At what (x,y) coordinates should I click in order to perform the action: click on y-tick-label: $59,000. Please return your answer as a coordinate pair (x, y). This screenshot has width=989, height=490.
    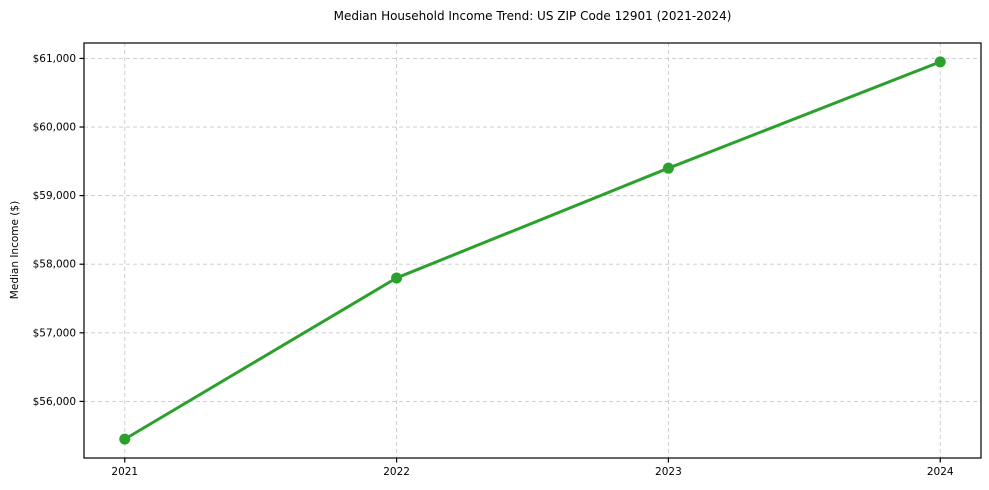
    Looking at the image, I should click on (54, 196).